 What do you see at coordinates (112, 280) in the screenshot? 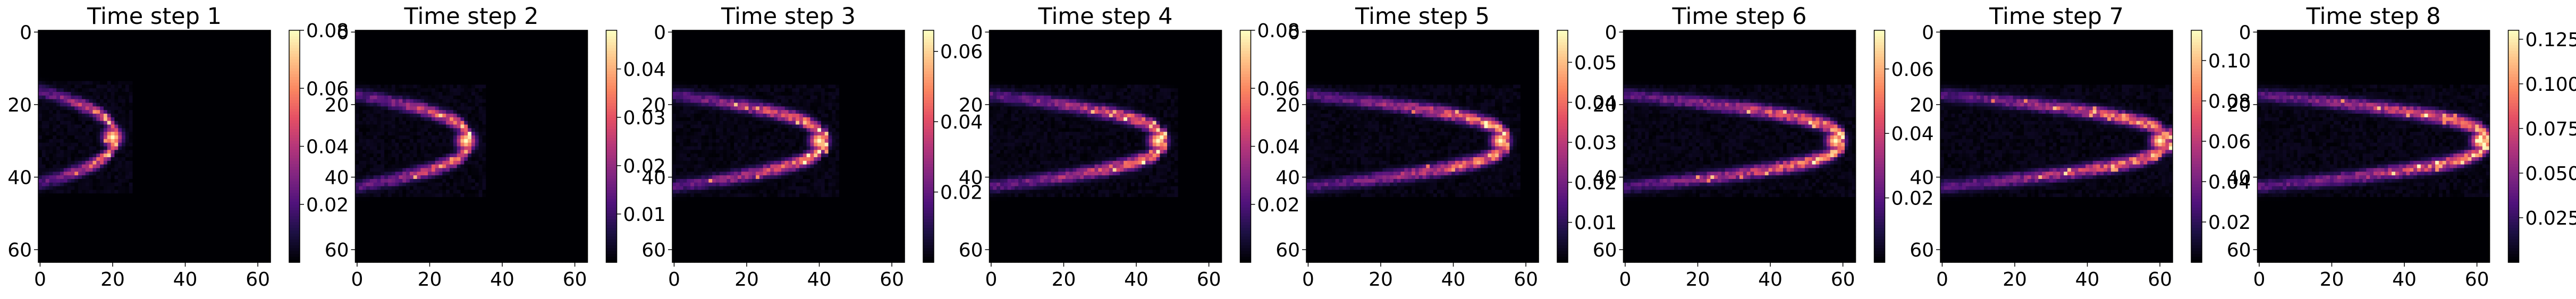
I see `x-tick-label: 20` at bounding box center [112, 280].